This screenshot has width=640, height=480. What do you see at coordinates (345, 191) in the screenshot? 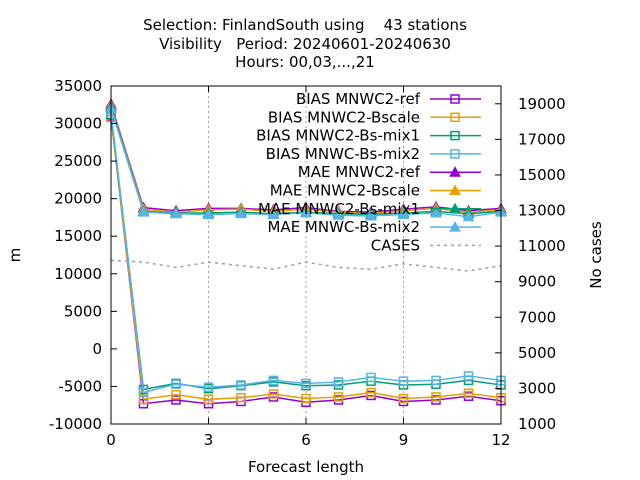
I see `legend-label: MAE MNWC2-Bscale` at bounding box center [345, 191].